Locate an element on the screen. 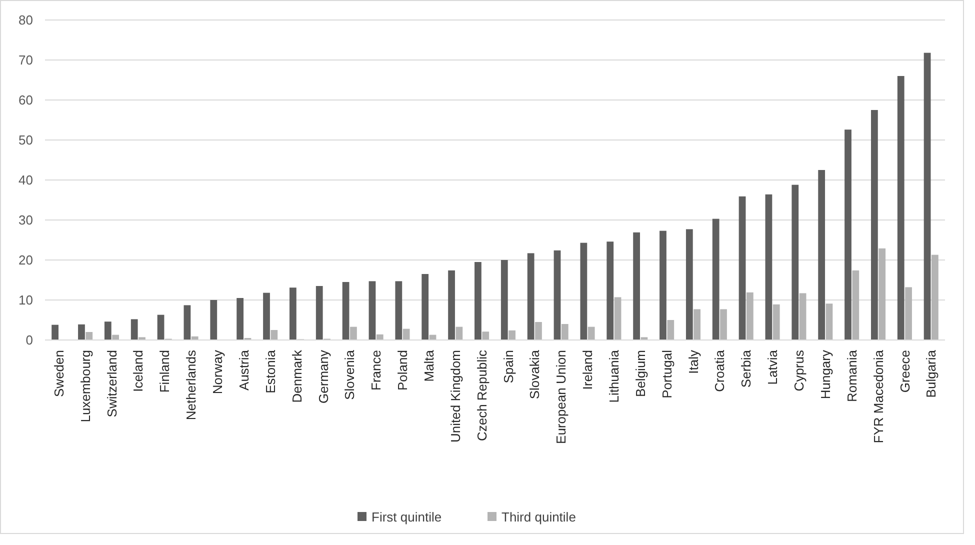 Image resolution: width=975 pixels, height=545 pixels. x-tick-label: Iceland is located at coordinates (138, 371).